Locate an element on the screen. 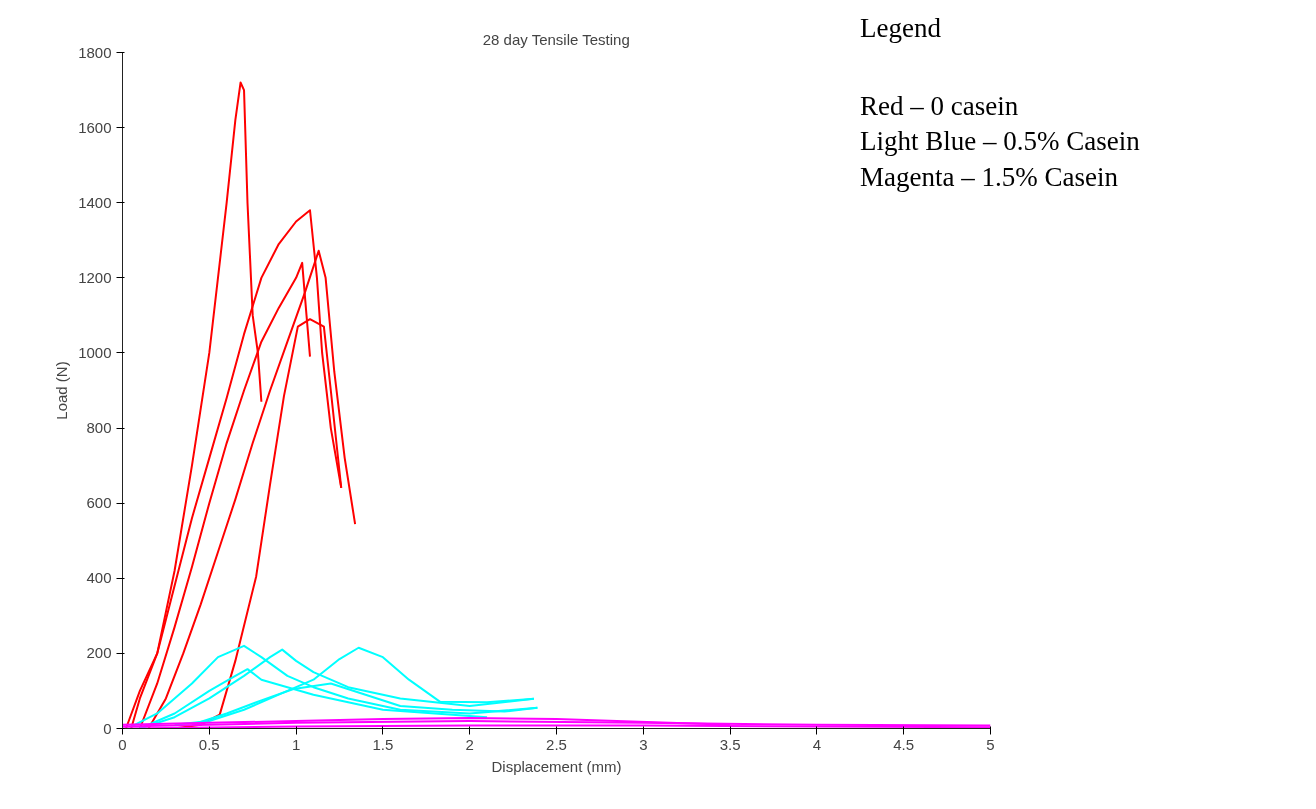 The height and width of the screenshot is (809, 1316). x-tick-label: 2.5 is located at coordinates (556, 744).